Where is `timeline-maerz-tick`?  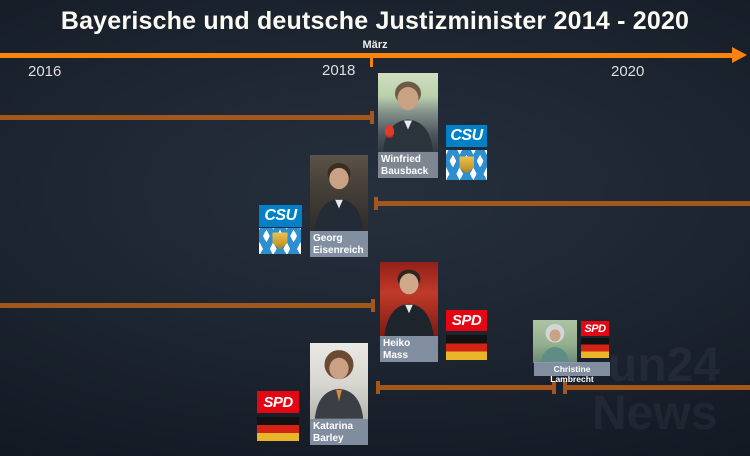
timeline-maerz-tick is located at coordinates (371, 62).